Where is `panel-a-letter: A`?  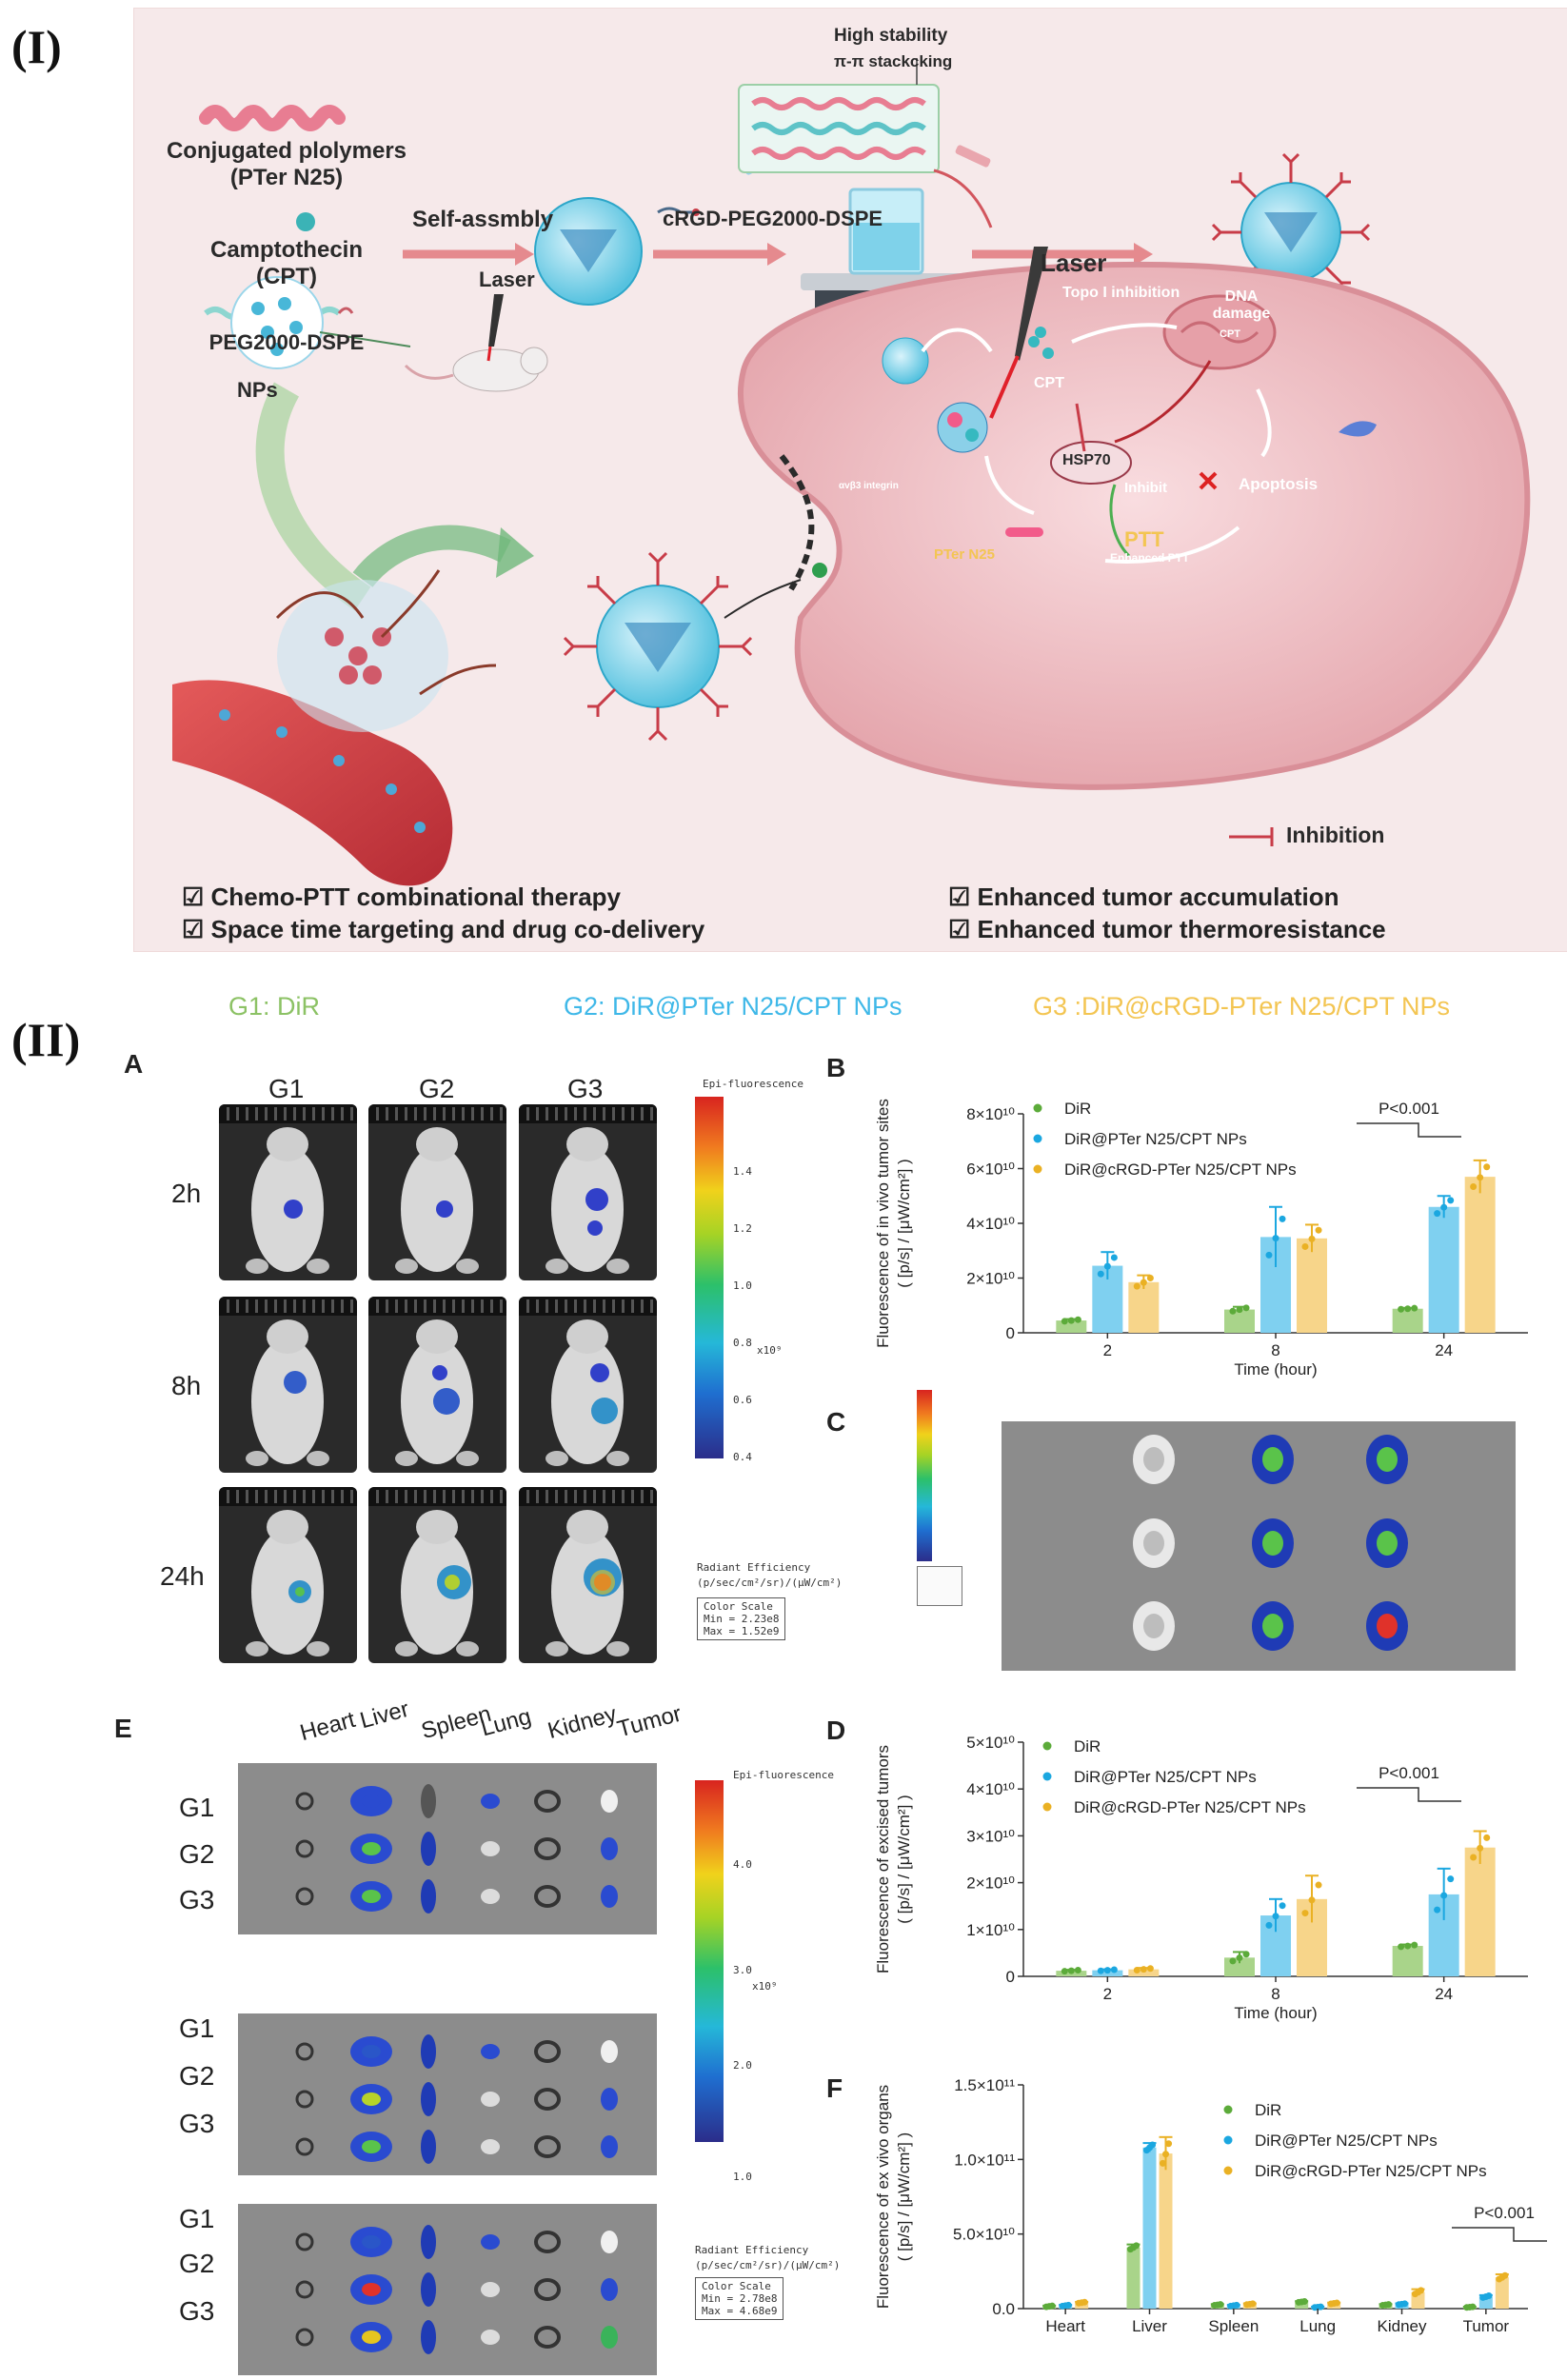 panel-a-letter: A is located at coordinates (134, 1064).